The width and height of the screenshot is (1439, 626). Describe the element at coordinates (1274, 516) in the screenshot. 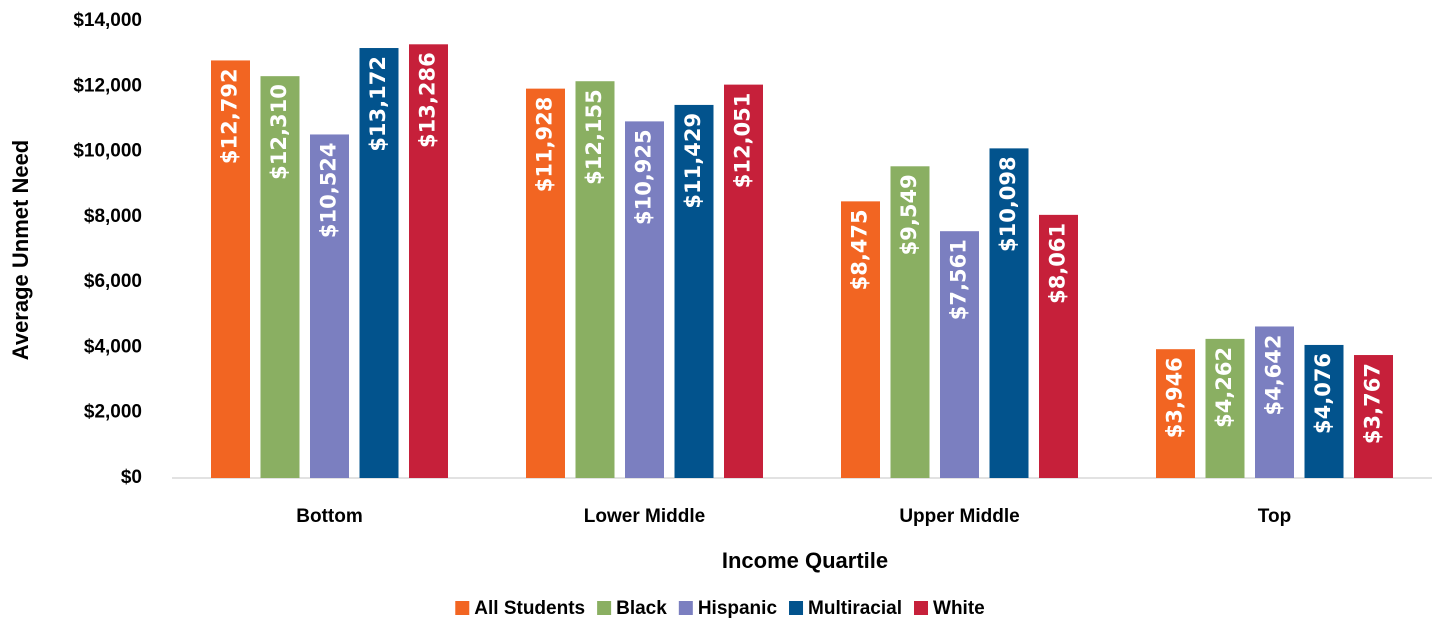

I see `x-tick-label: Top` at that location.